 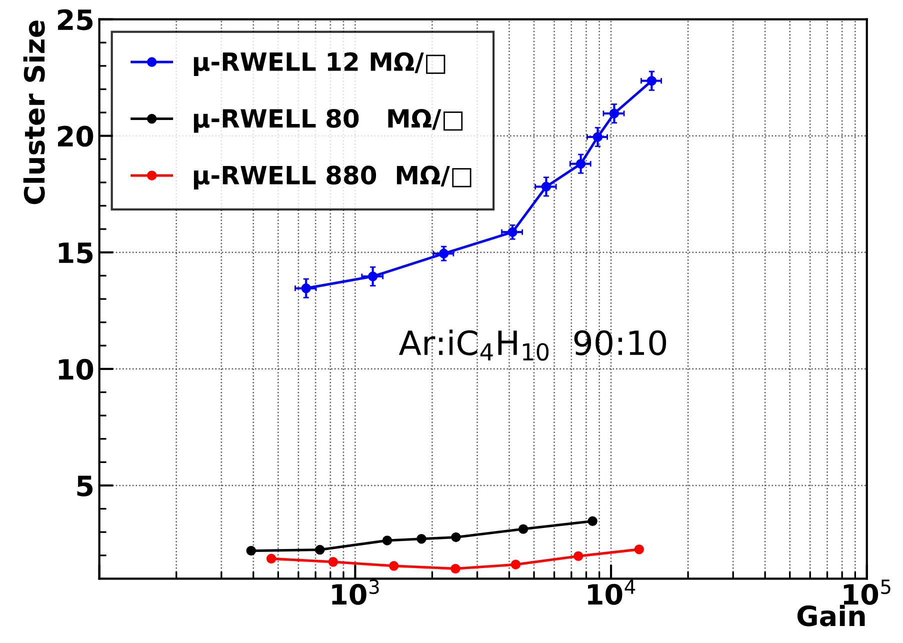 What do you see at coordinates (355, 592) in the screenshot?
I see `x-tick-label: 10$^{3}$` at bounding box center [355, 592].